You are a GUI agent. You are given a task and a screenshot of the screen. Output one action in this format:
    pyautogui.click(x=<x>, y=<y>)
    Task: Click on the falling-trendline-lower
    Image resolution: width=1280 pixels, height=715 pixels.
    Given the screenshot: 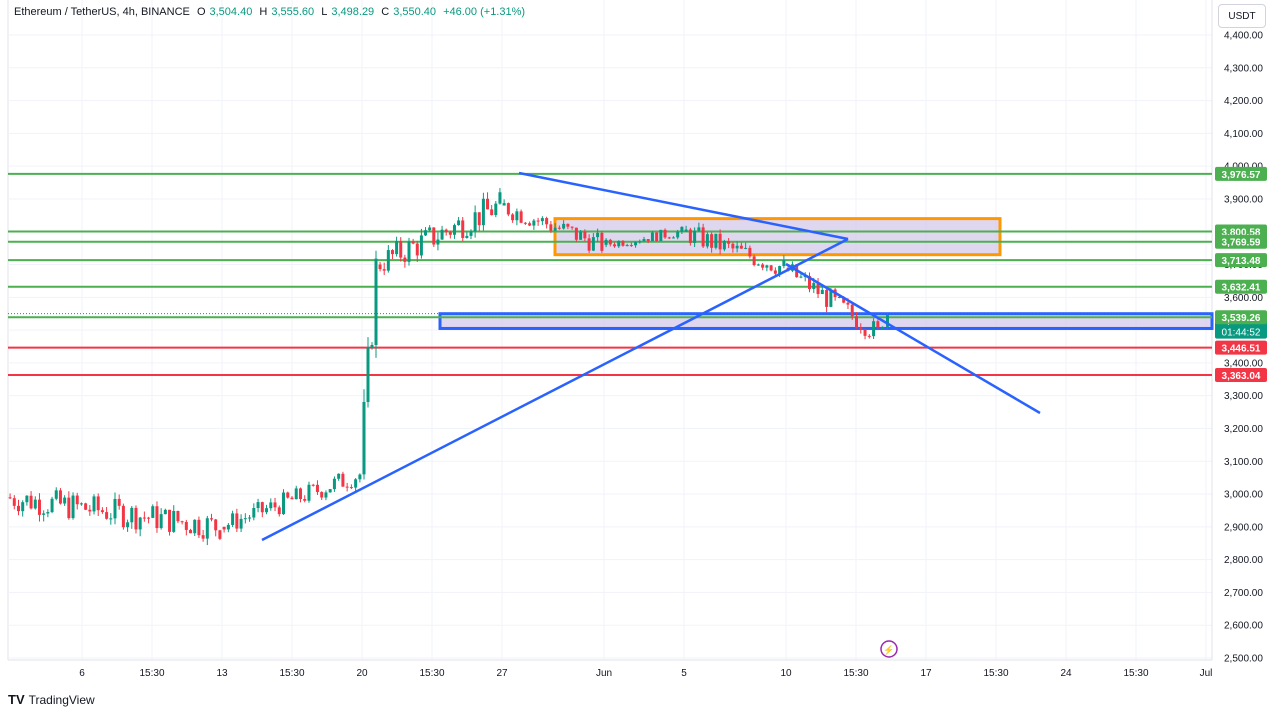 What is the action you would take?
    pyautogui.click(x=913, y=338)
    